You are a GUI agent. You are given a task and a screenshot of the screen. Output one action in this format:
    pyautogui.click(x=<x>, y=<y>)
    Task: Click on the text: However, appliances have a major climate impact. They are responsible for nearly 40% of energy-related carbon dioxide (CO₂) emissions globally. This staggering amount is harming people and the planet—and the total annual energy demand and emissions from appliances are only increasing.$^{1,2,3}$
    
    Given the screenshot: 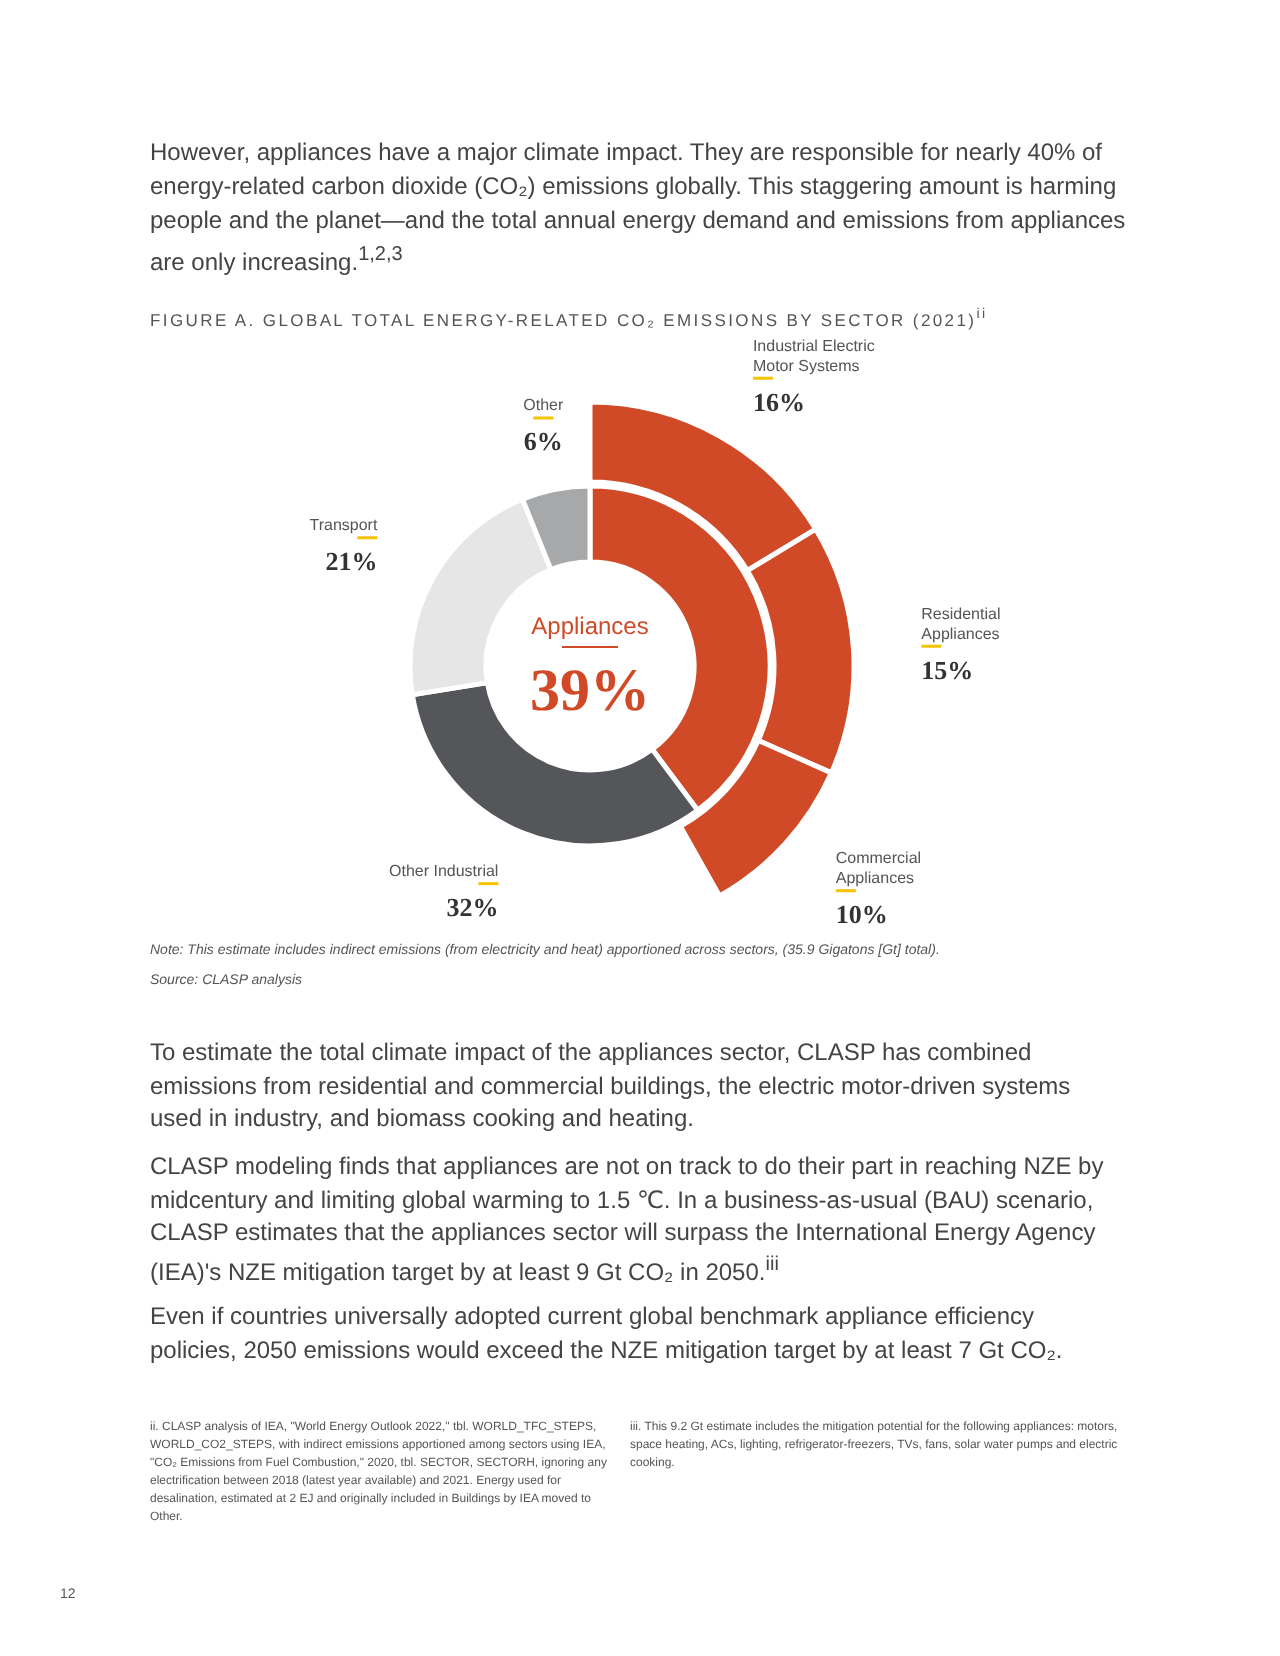 What is the action you would take?
    pyautogui.click(x=639, y=208)
    